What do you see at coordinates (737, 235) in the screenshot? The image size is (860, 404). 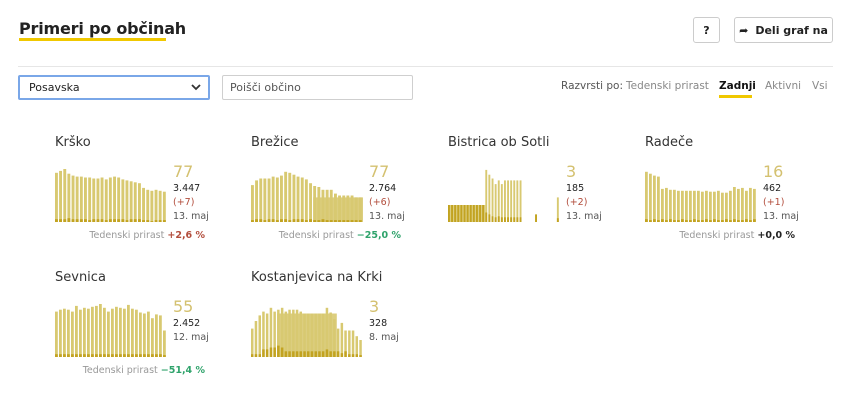 I see `weekly-growth: Tedenski prirast +0,0 %` at bounding box center [737, 235].